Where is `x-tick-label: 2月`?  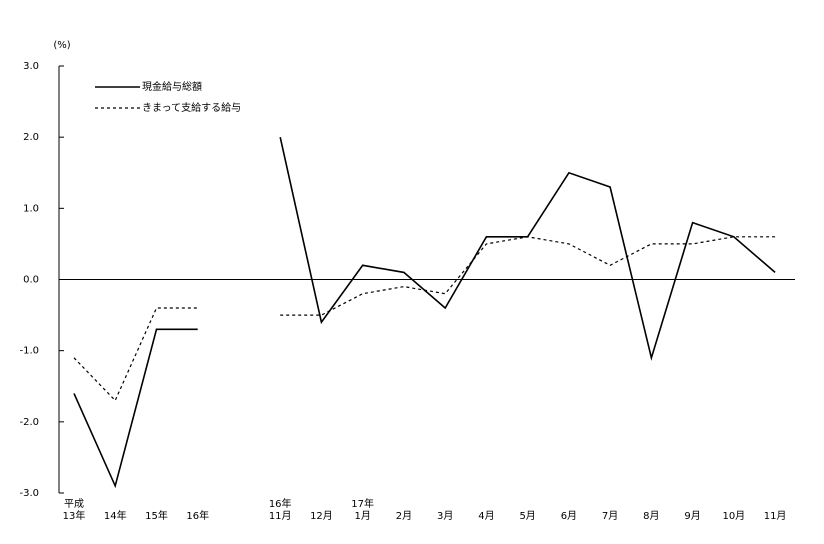
x-tick-label: 2月 is located at coordinates (404, 516).